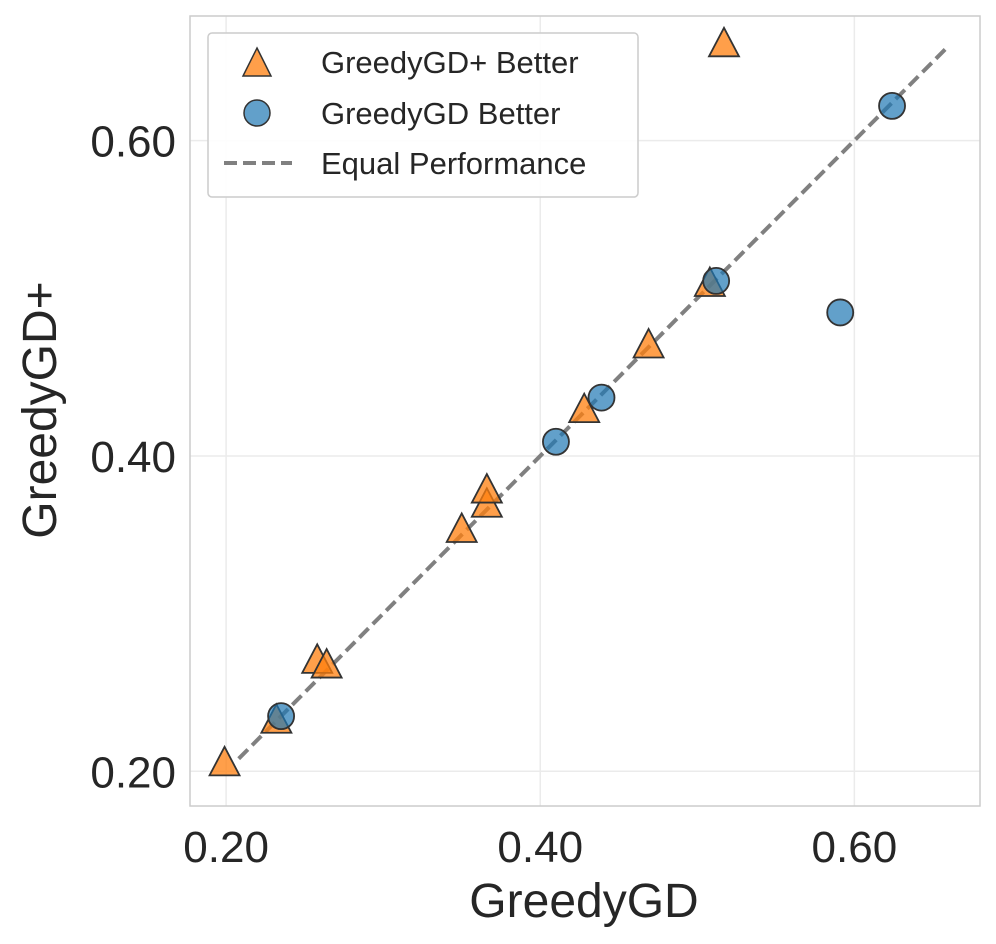 Image resolution: width=996 pixels, height=944 pixels. Describe the element at coordinates (257, 113) in the screenshot. I see `legend-marker-circle` at that location.